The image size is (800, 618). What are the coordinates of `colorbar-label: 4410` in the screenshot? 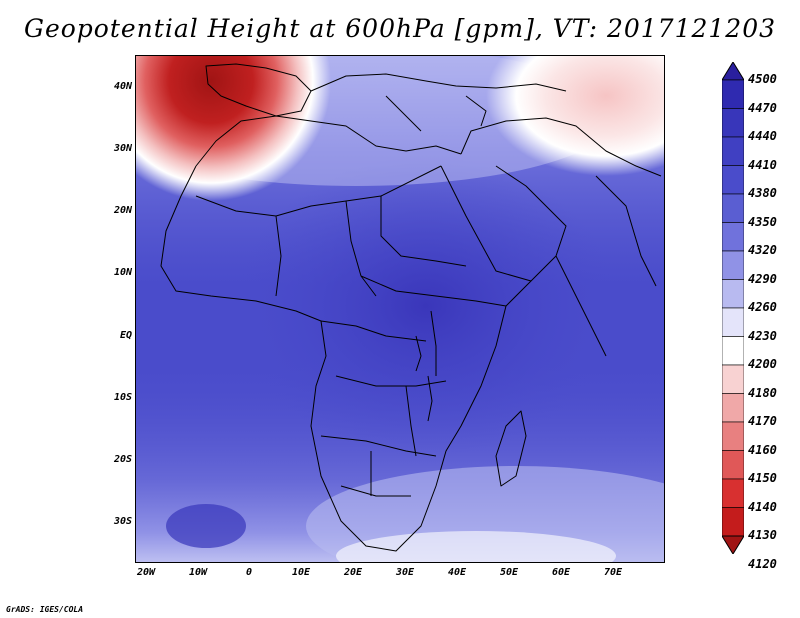 It's located at (762, 164).